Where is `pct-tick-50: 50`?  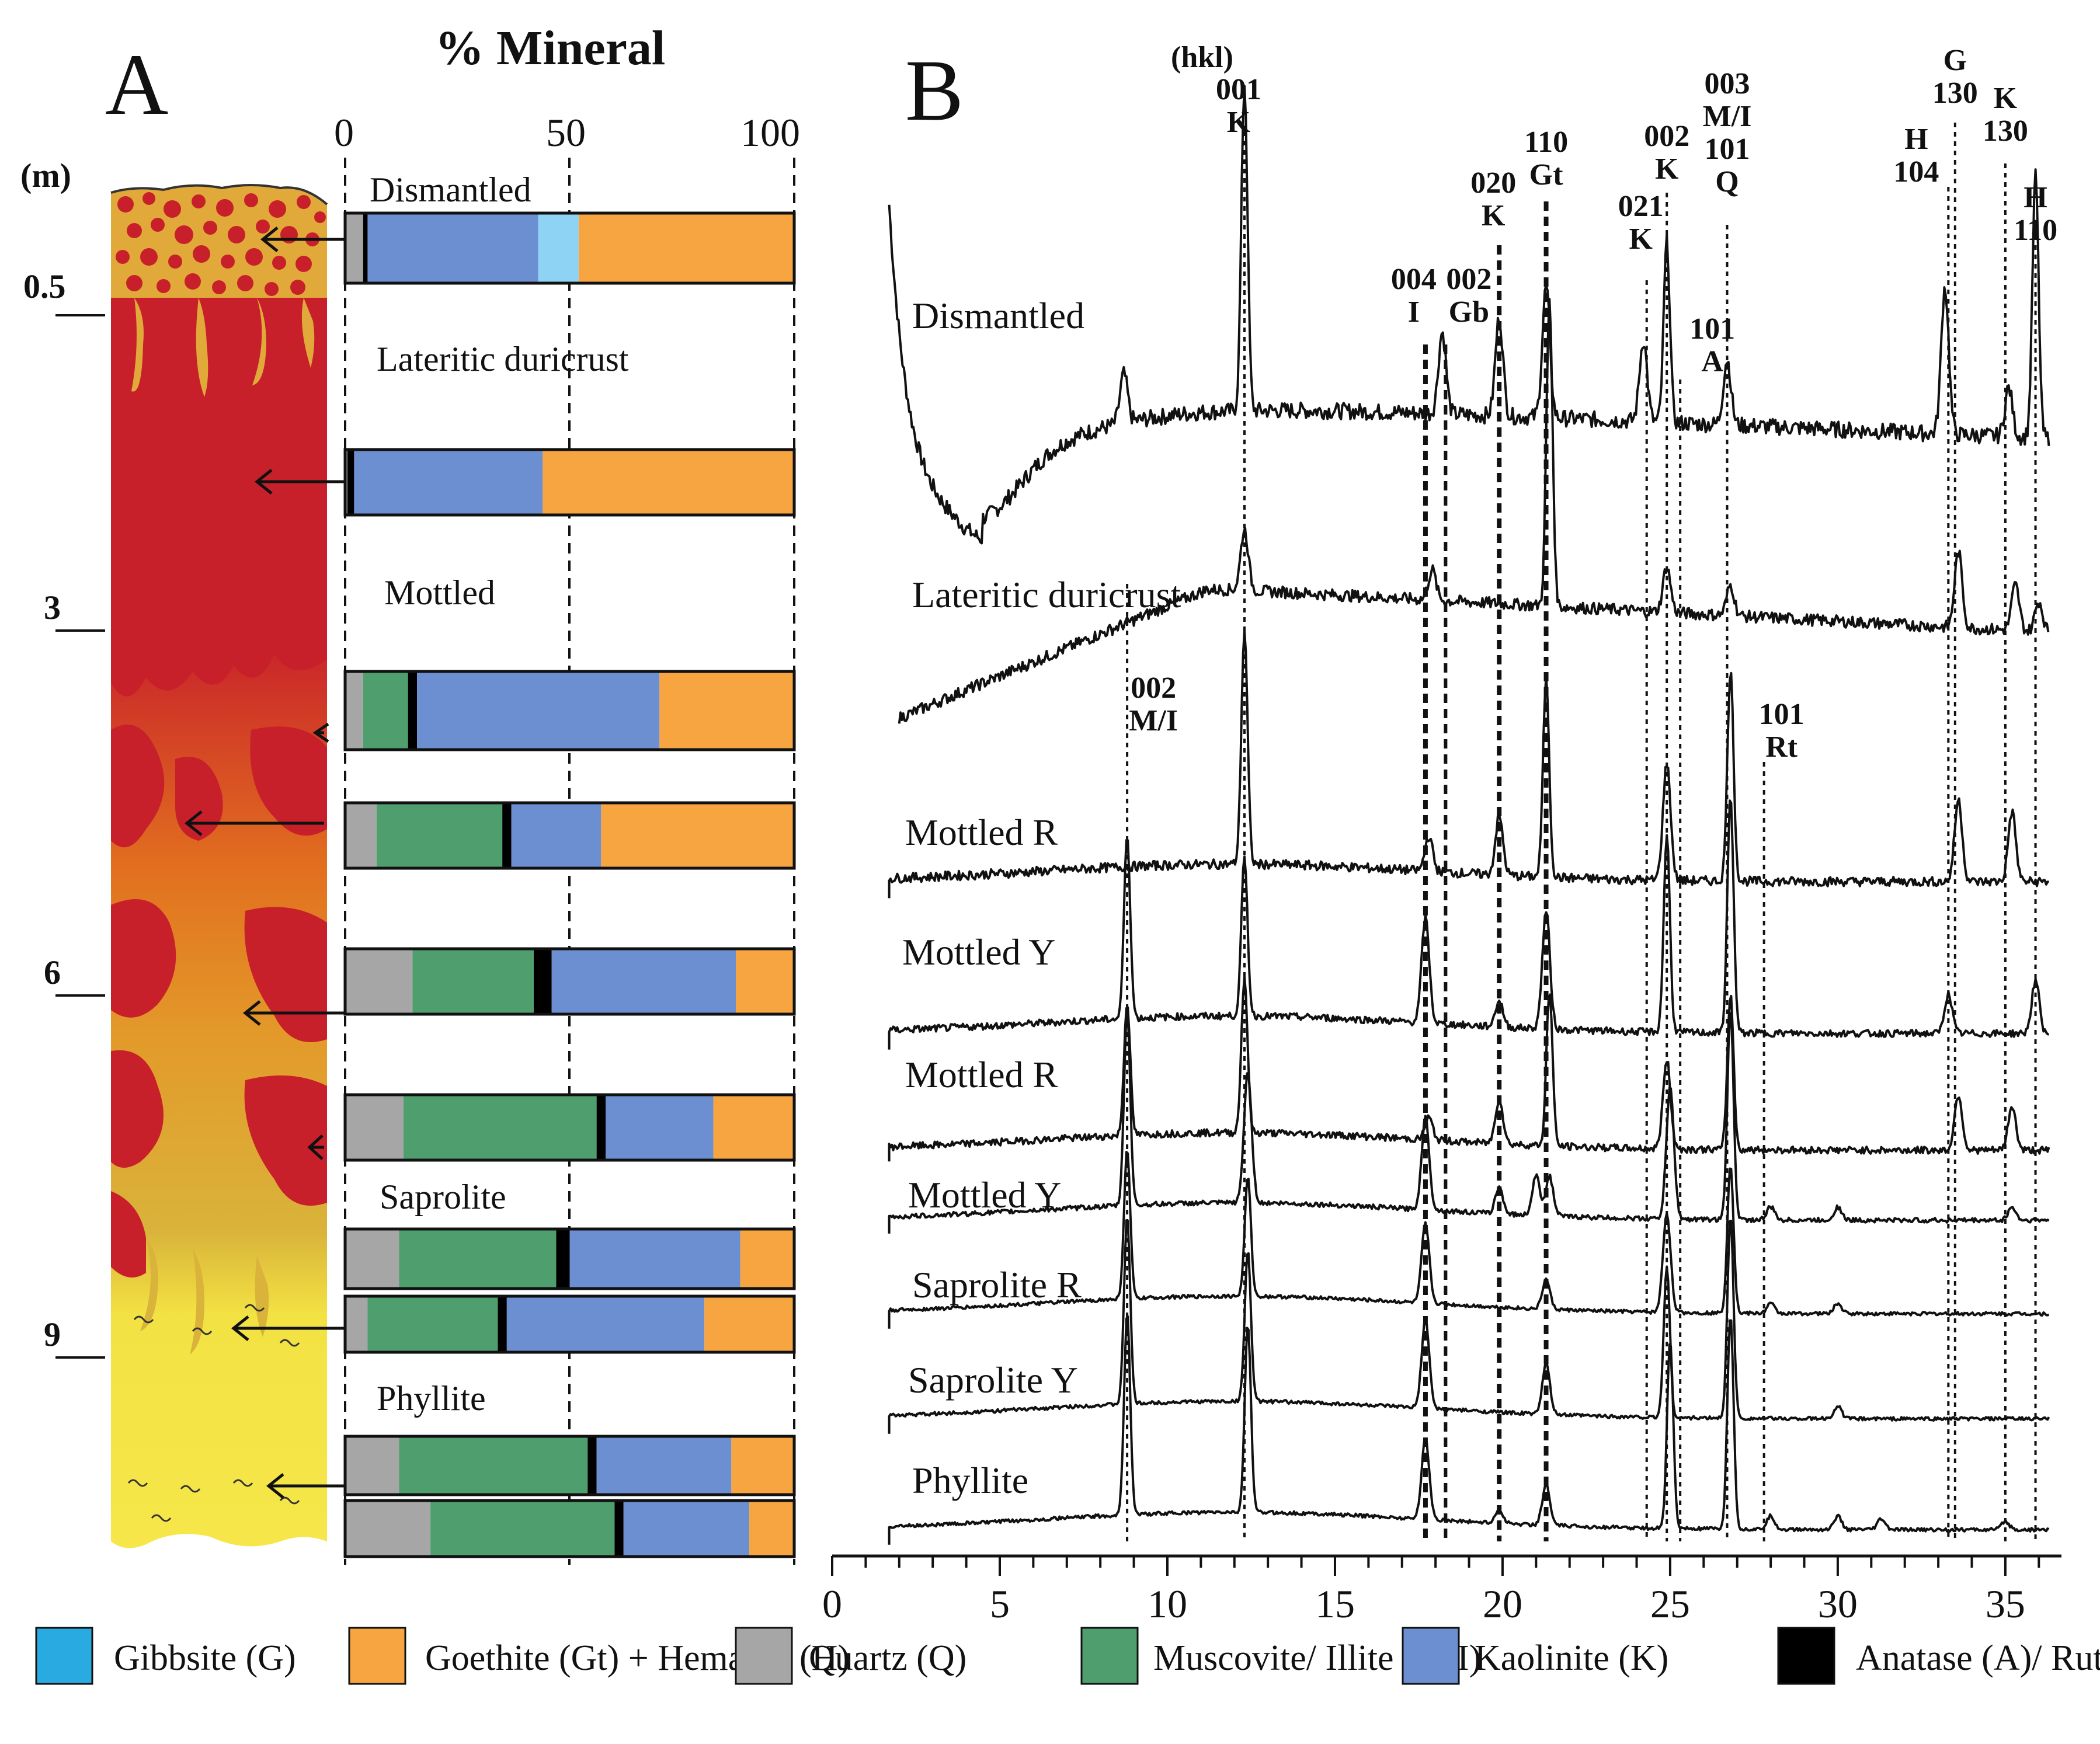 pct-tick-50: 50 is located at coordinates (566, 132).